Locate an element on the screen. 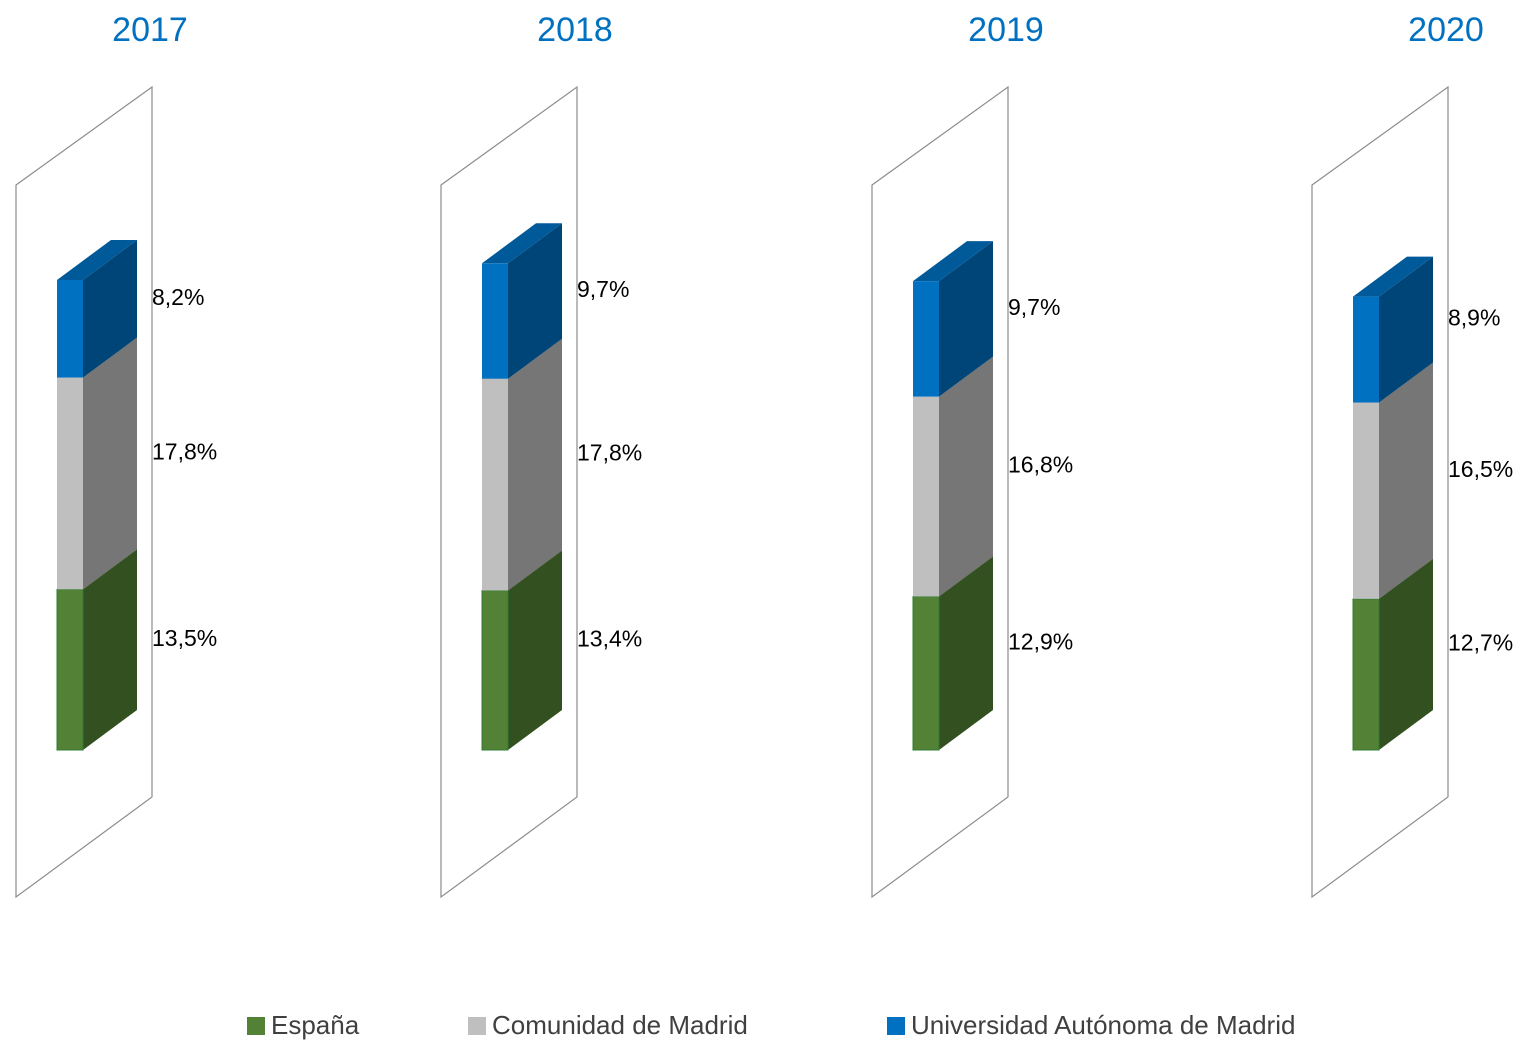 The height and width of the screenshot is (1058, 1537). category-label: 2017 is located at coordinates (150, 30).